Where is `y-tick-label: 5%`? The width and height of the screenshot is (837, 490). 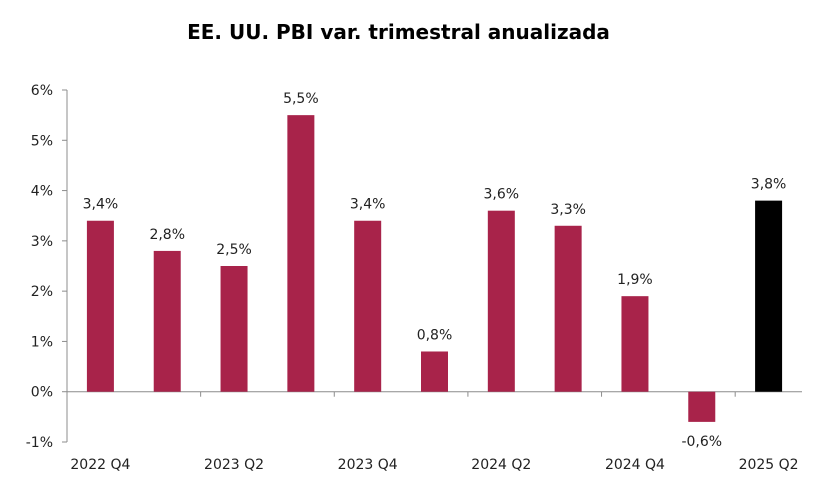 y-tick-label: 5% is located at coordinates (42, 141).